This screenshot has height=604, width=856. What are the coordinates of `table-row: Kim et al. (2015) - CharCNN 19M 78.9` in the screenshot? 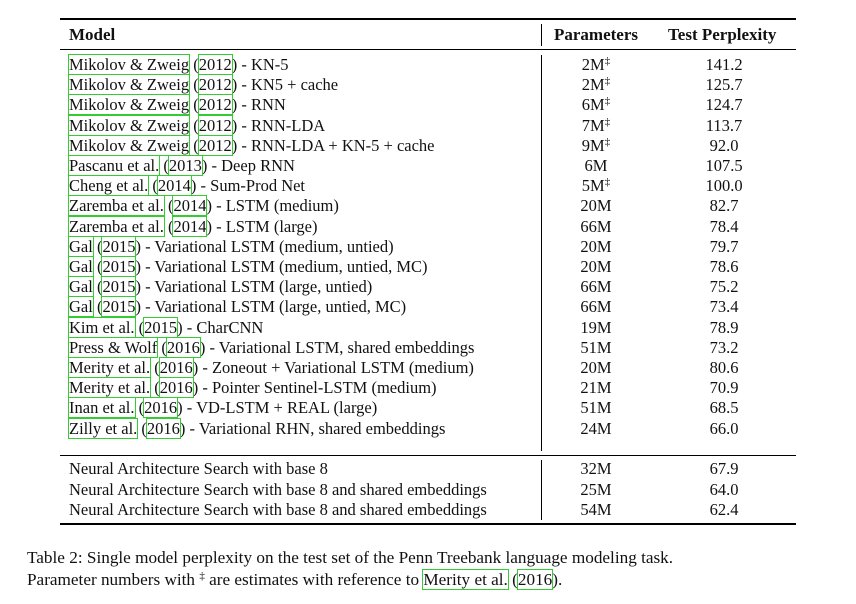 It's located at (428, 327).